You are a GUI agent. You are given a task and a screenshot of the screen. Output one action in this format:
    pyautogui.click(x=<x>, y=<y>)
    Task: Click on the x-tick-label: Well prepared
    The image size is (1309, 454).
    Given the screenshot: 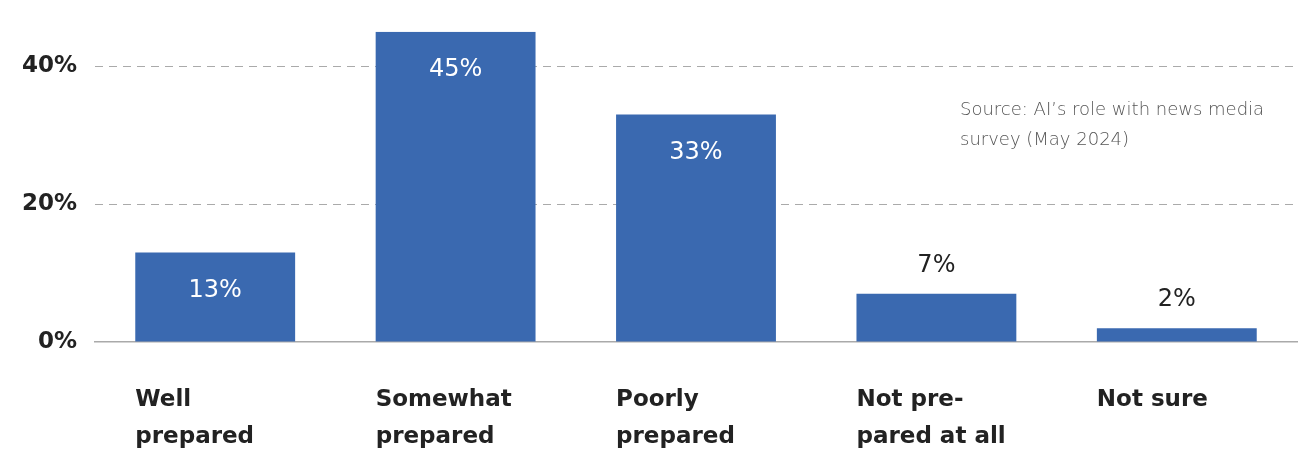 What is the action you would take?
    pyautogui.click(x=195, y=416)
    